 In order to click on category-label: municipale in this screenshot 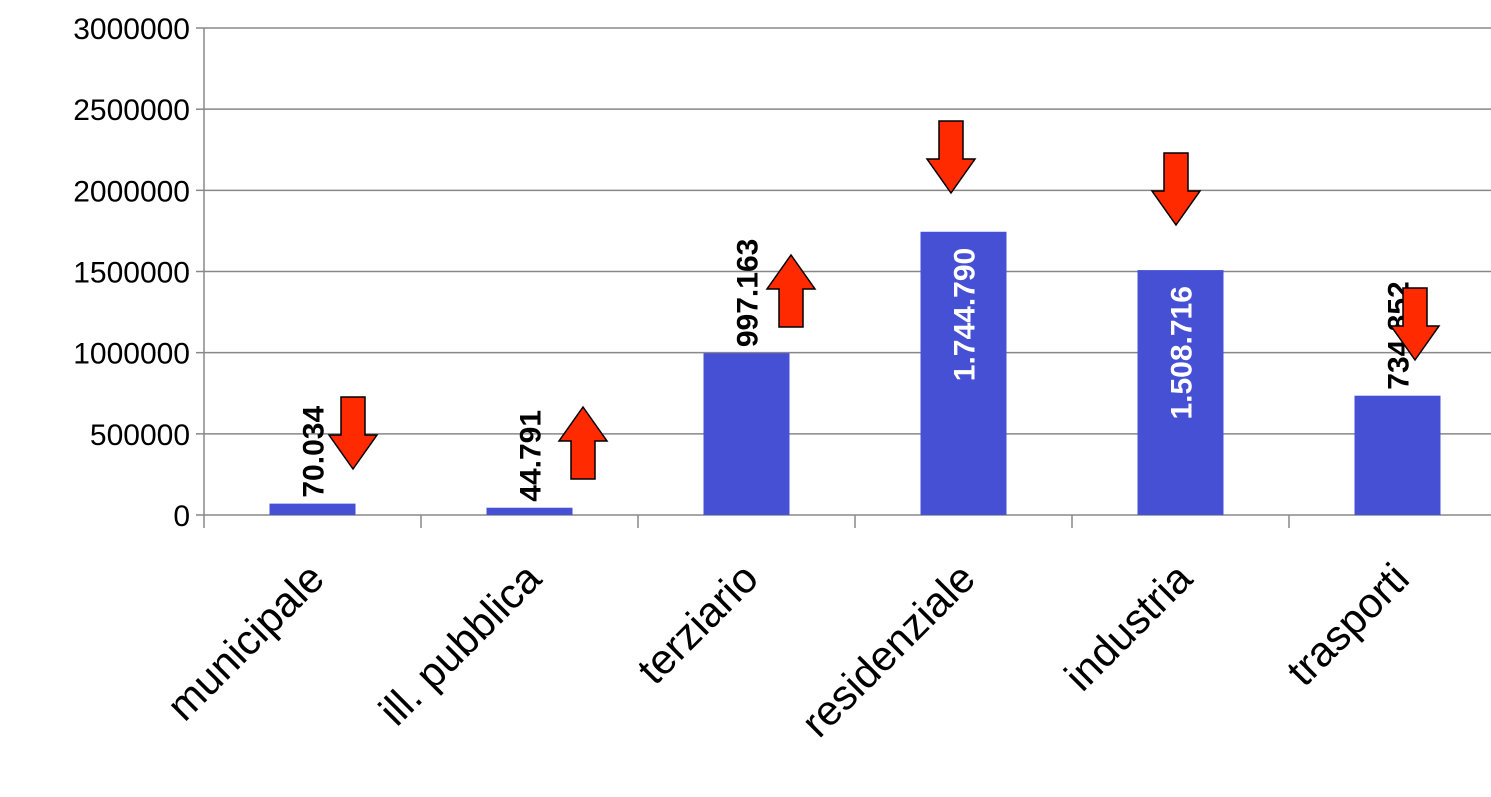, I will do `click(245, 641)`.